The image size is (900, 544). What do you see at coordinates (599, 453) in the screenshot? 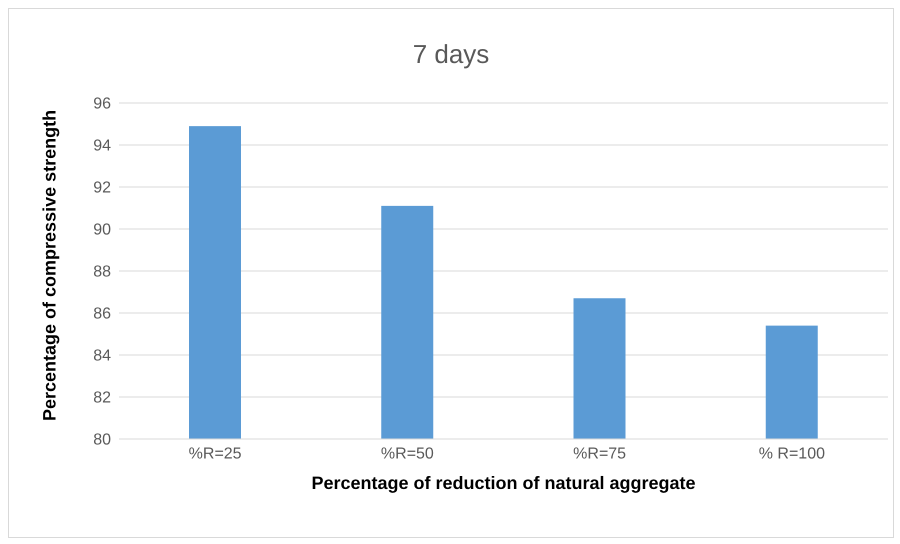
I see `x-tick-label: %R=75` at bounding box center [599, 453].